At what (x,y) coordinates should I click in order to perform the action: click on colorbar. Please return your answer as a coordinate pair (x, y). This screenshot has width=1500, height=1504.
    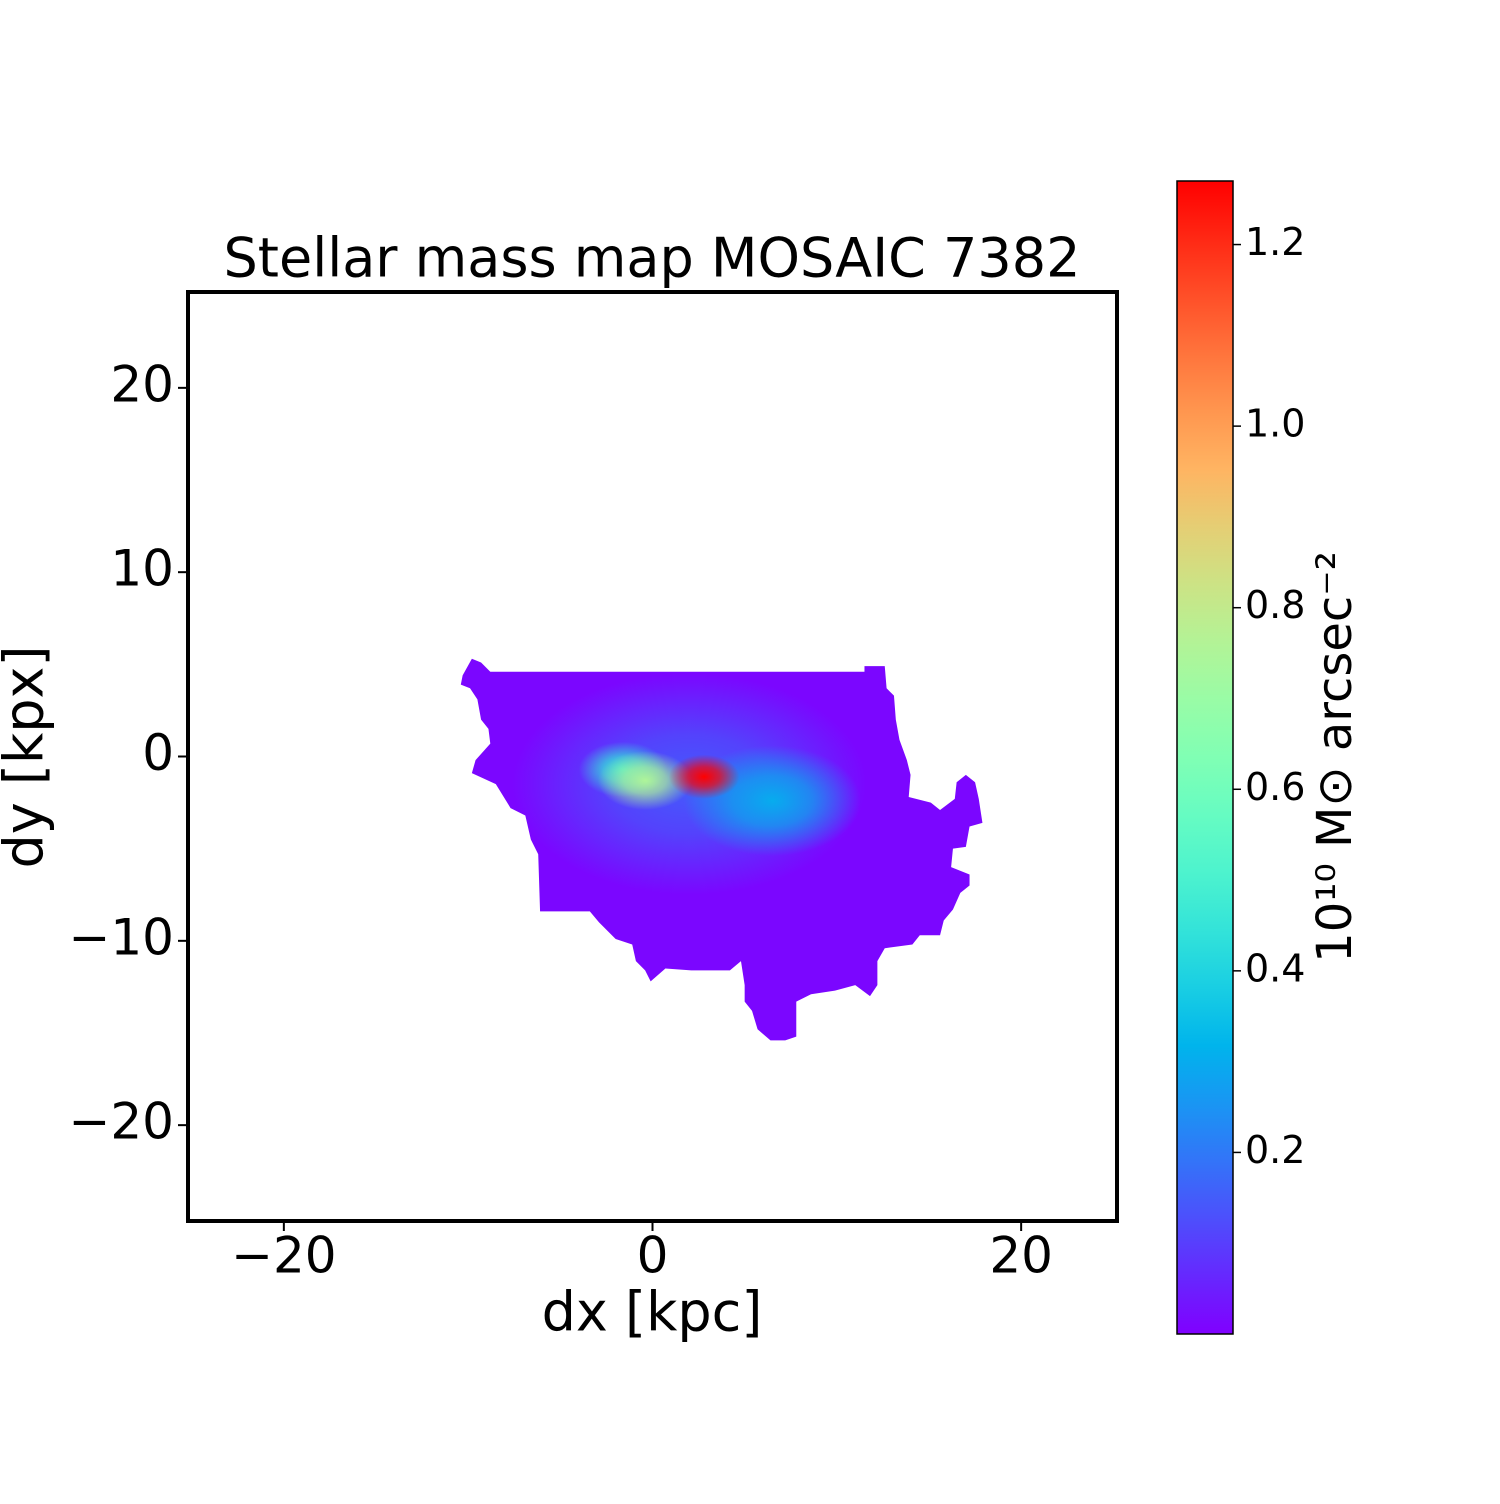
    Looking at the image, I should click on (1205, 757).